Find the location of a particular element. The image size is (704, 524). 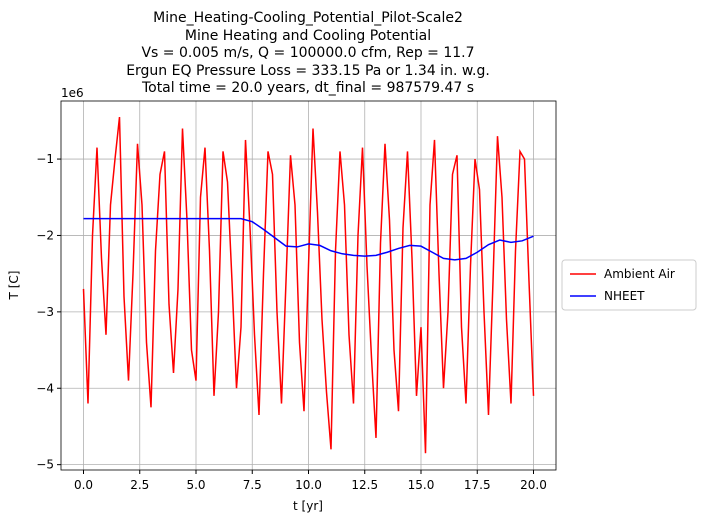

y-tick-label: −4 is located at coordinates (45, 388).